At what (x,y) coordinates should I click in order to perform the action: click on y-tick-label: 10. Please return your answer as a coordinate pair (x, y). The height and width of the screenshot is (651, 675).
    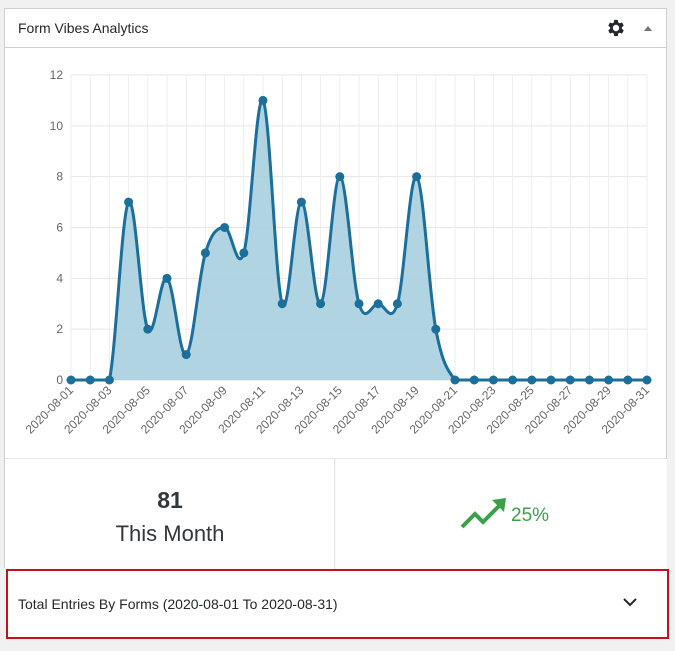
    Looking at the image, I should click on (57, 126).